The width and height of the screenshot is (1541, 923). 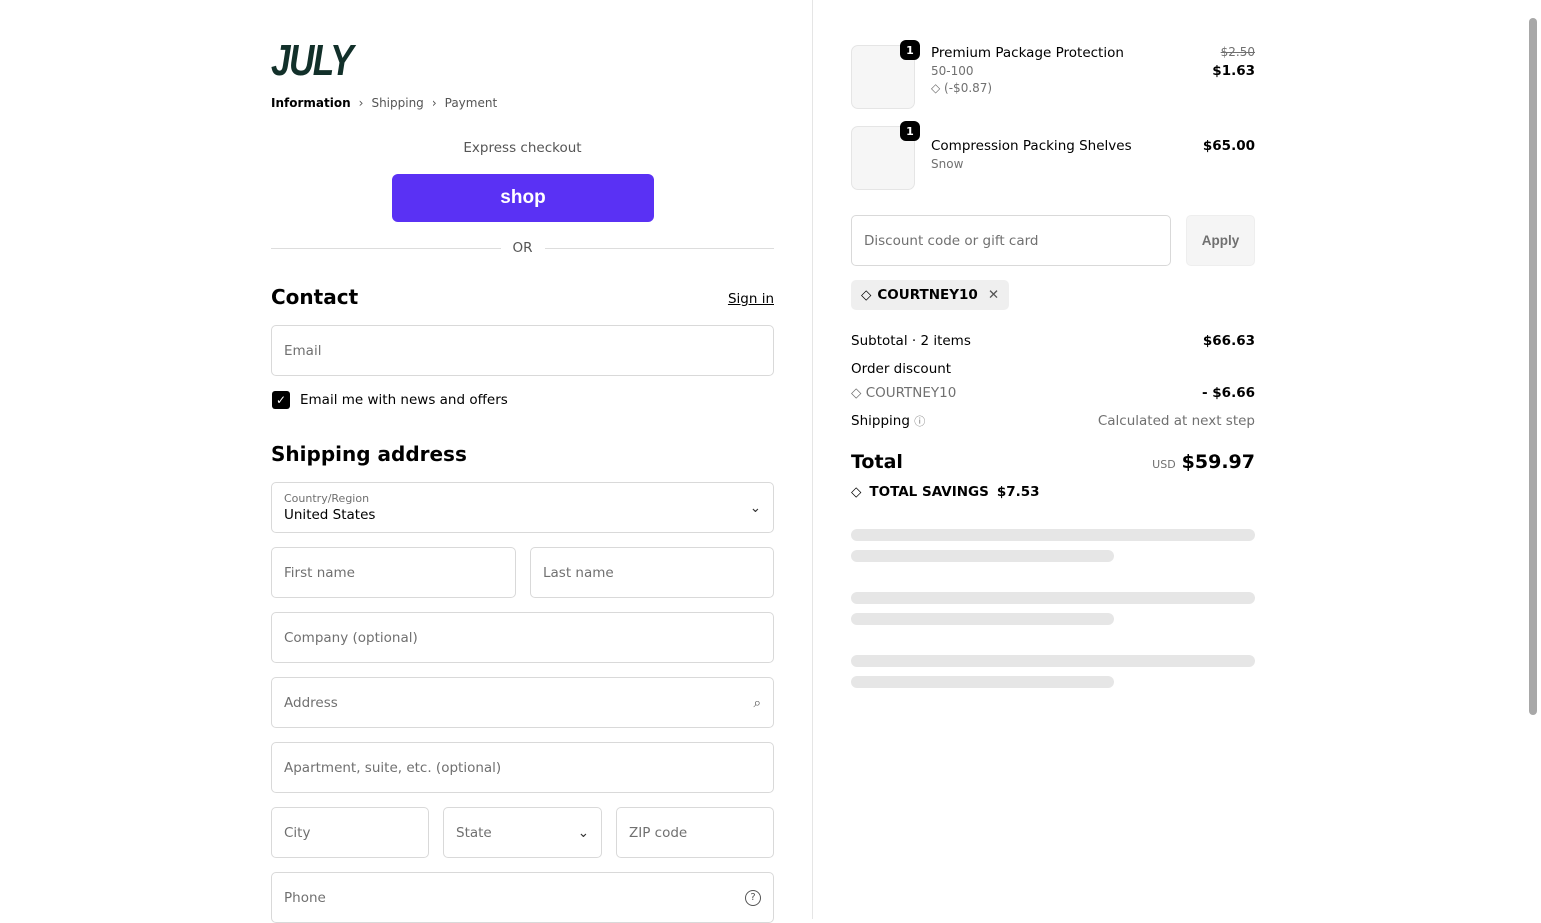 I want to click on shipping-value: Calculated at next step, so click(x=1176, y=421).